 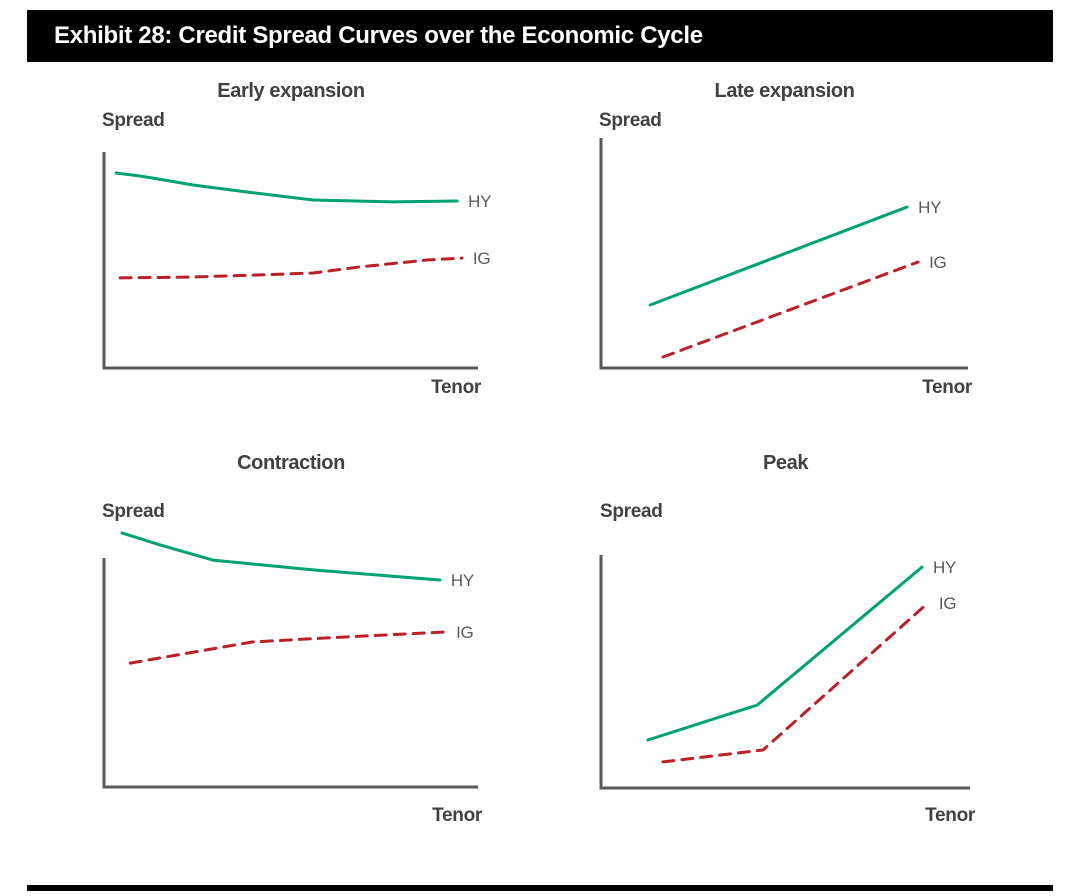 I want to click on chart-contraction: HY IG, so click(x=290, y=660).